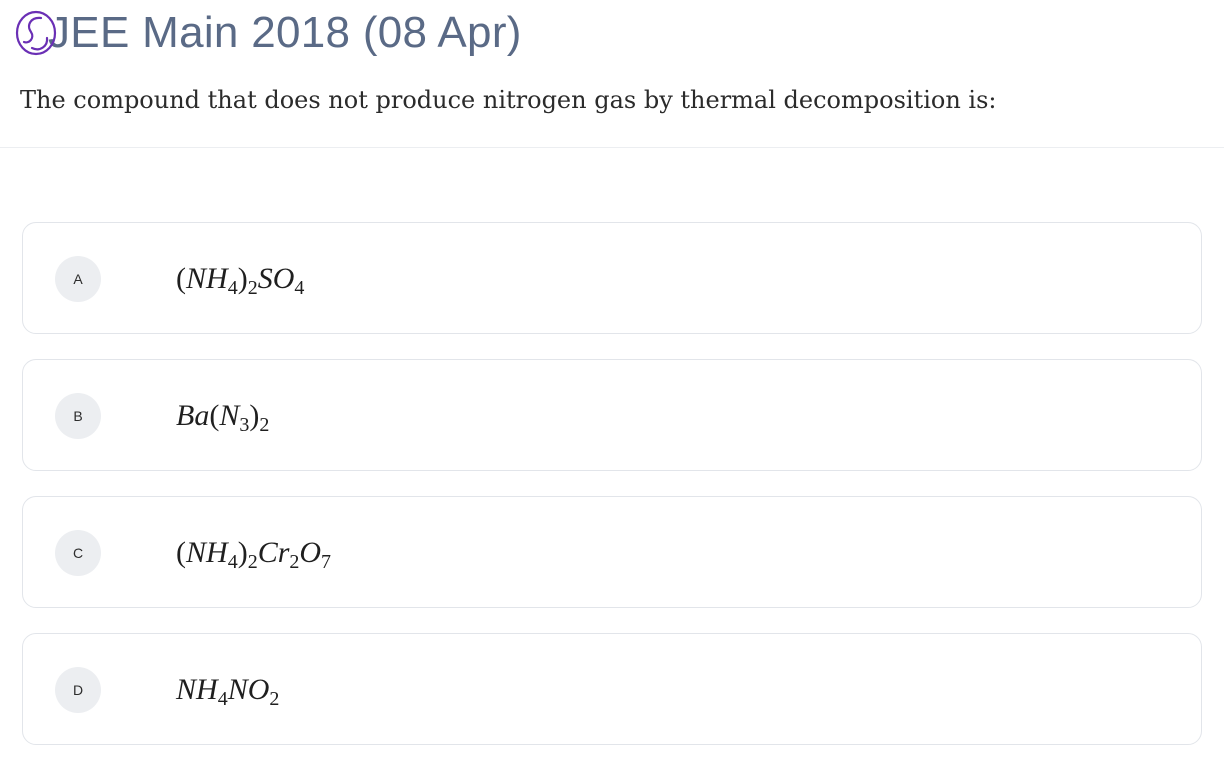 This screenshot has width=1224, height=770. What do you see at coordinates (37, 33) in the screenshot?
I see `swirl-logo-icon` at bounding box center [37, 33].